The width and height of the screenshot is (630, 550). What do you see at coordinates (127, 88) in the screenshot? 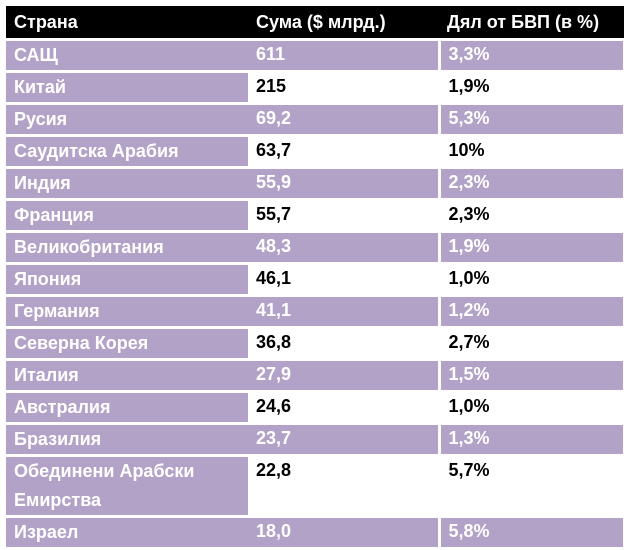
I see `country-cell: Китай` at bounding box center [127, 88].